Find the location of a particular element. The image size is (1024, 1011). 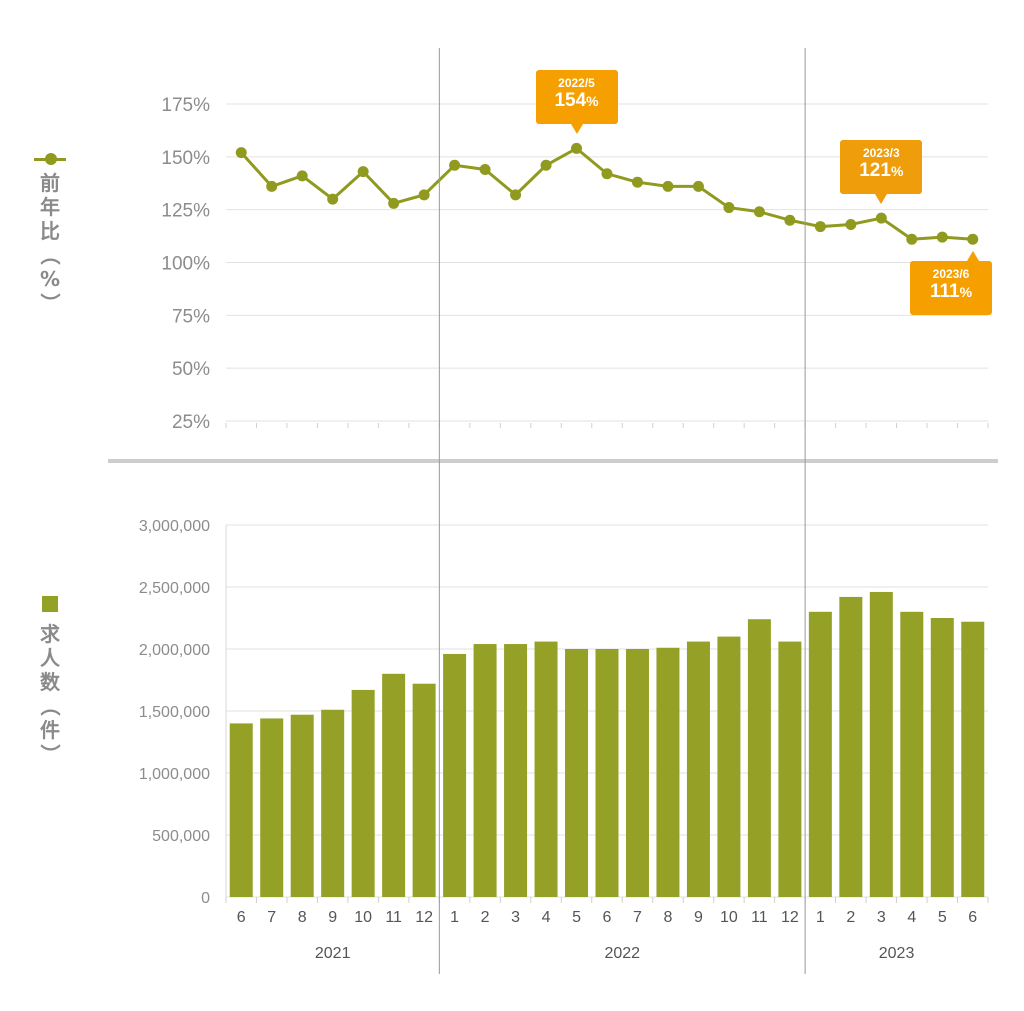

line-y-tick-label: 100% is located at coordinates (185, 264).